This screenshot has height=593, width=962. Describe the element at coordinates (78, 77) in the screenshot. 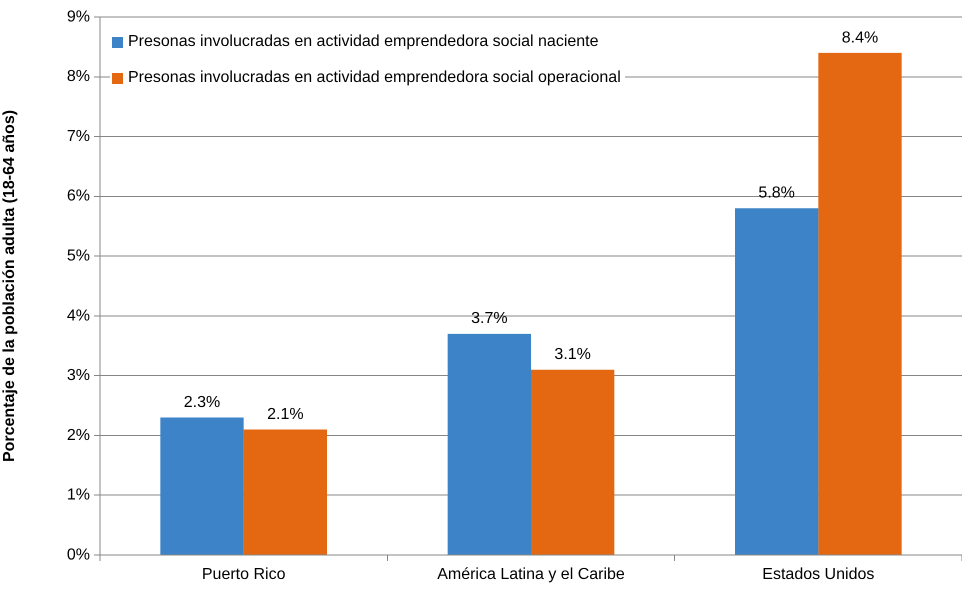

I see `y-tick-label: 8%` at that location.